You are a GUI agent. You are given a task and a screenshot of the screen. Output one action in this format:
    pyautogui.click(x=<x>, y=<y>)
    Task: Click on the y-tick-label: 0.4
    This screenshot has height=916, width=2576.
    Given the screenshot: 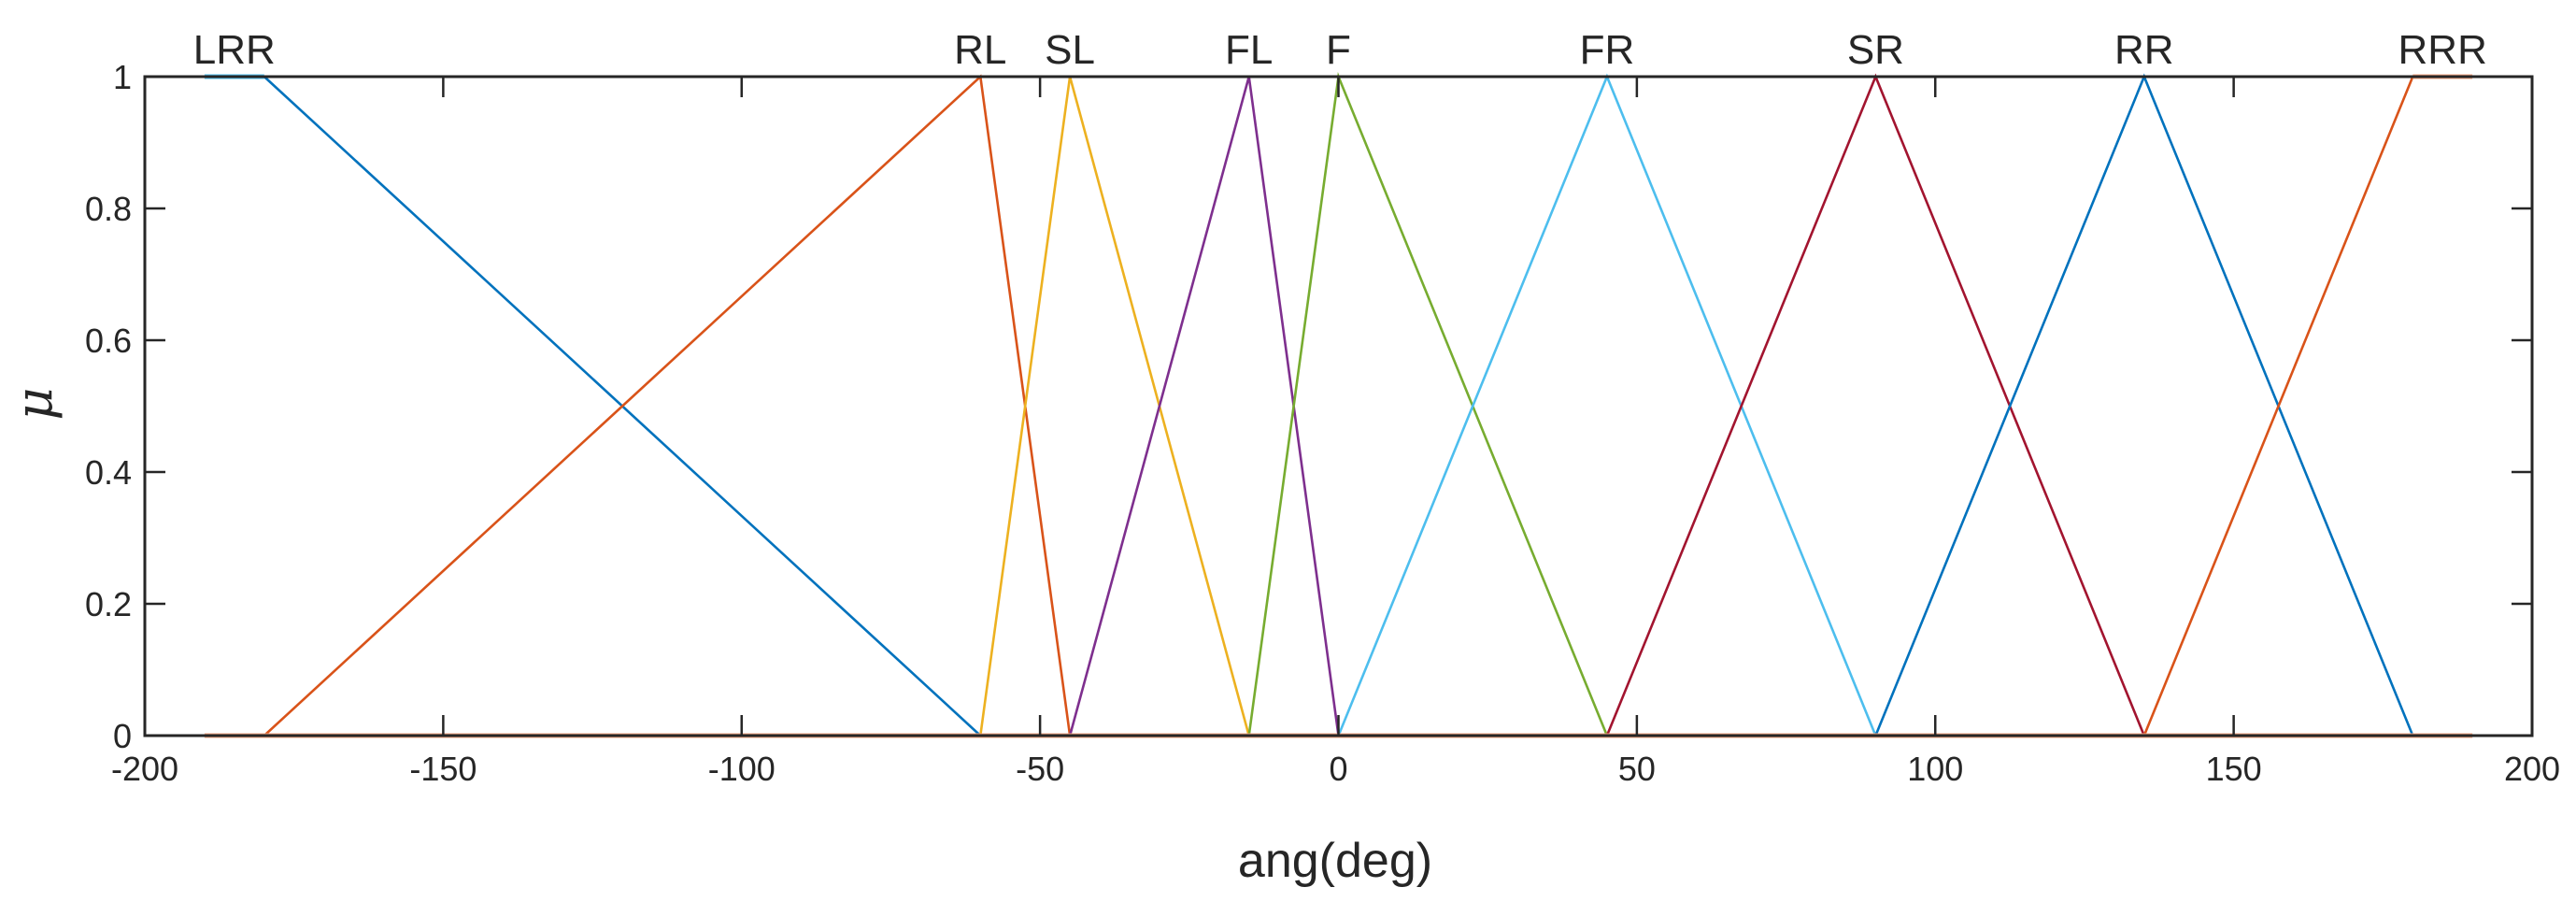 What is the action you would take?
    pyautogui.click(x=109, y=472)
    